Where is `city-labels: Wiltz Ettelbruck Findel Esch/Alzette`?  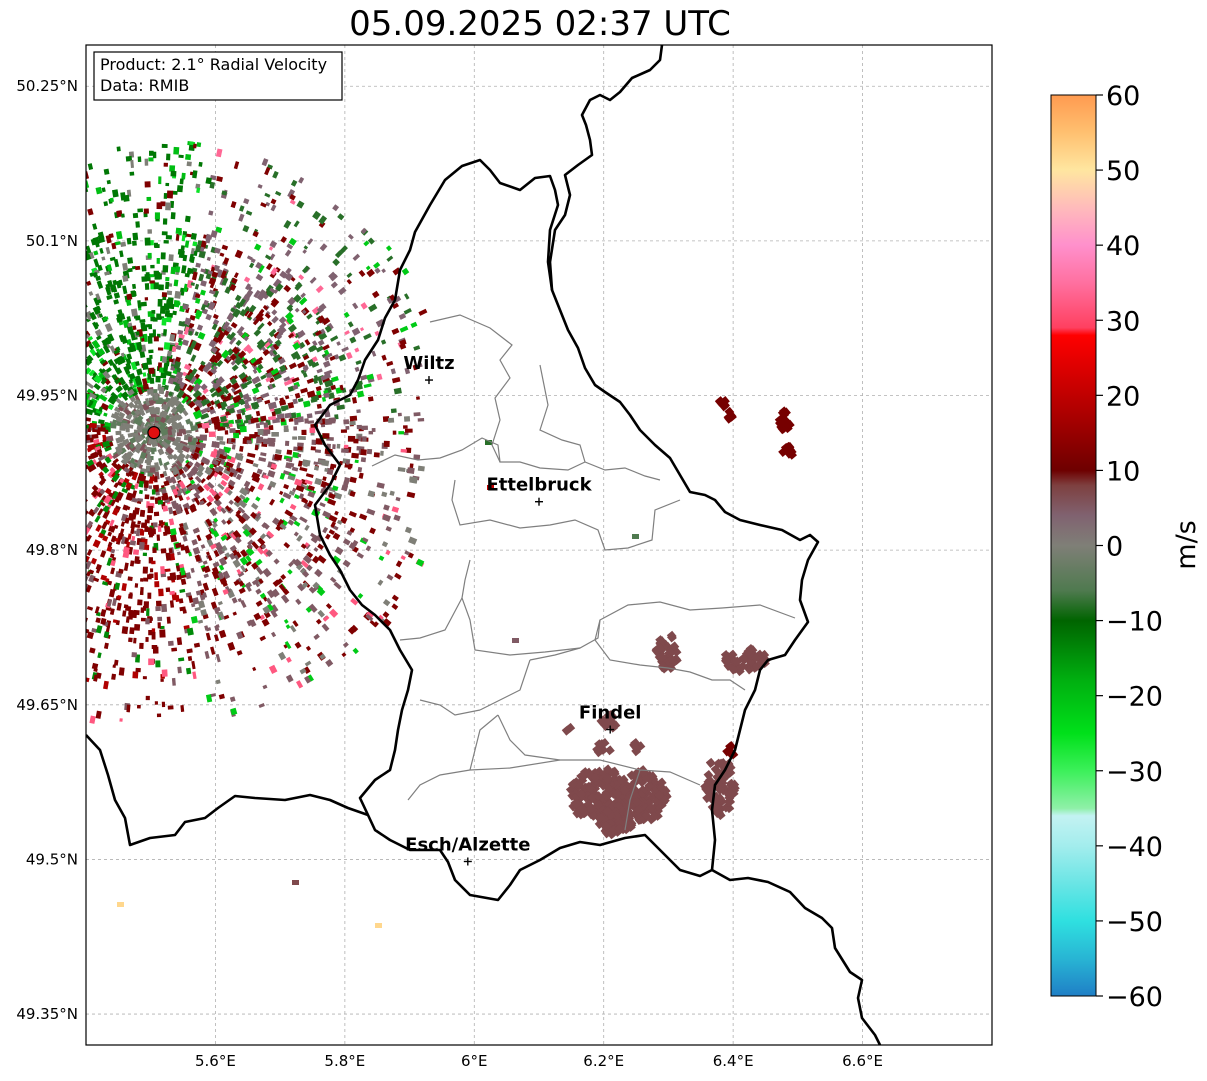
city-labels: Wiltz Ettelbruck Findel Esch/Alzette is located at coordinates (522, 609).